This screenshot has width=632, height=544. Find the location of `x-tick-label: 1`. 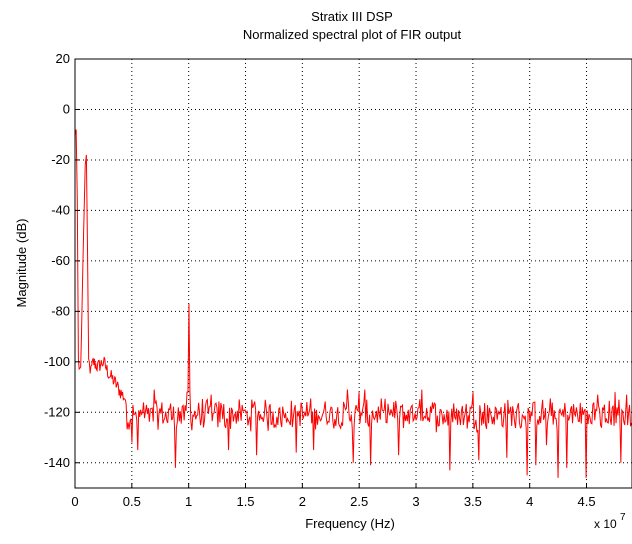

x-tick-label: 1 is located at coordinates (188, 501).